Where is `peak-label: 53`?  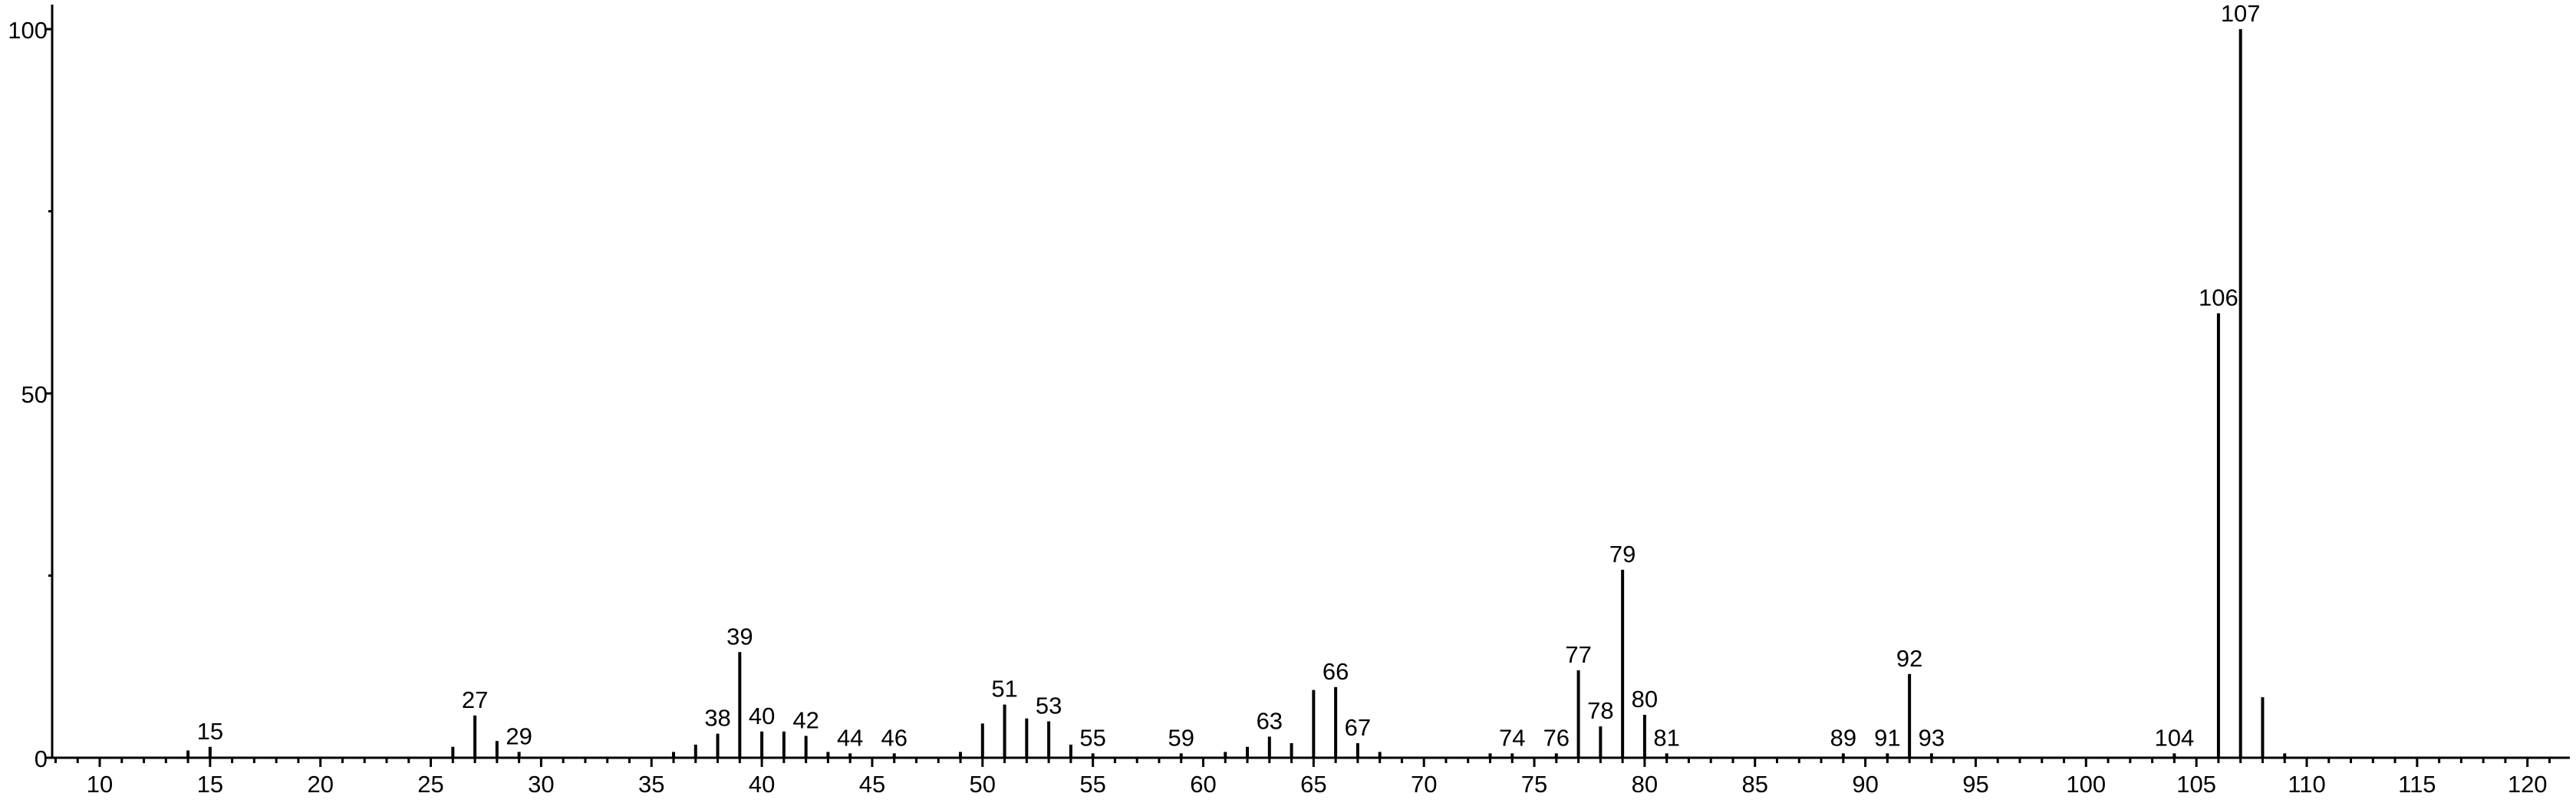
peak-label: 53 is located at coordinates (1049, 706).